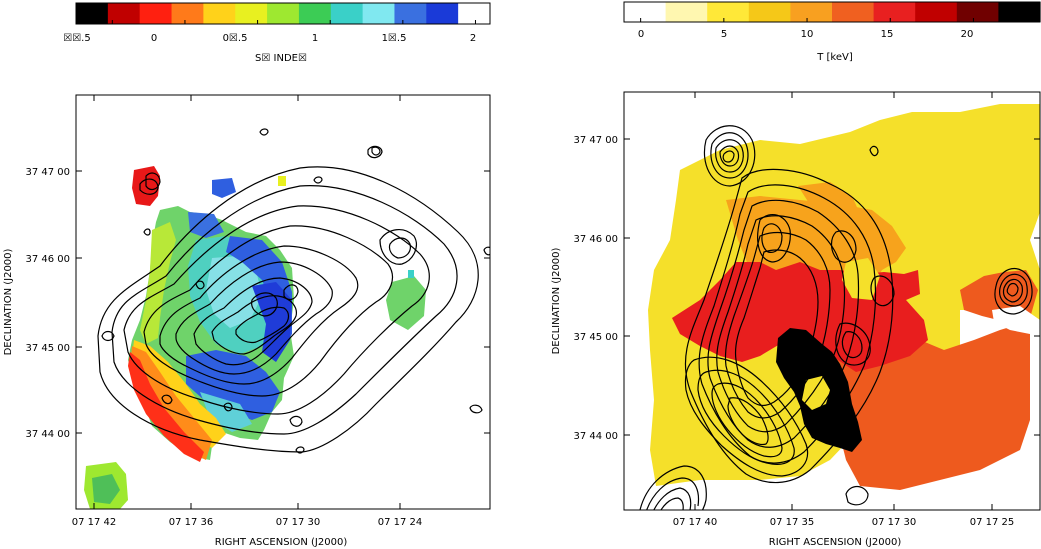 The image size is (1041, 549). Describe the element at coordinates (76, 38) in the screenshot. I see `left-colorbar-tick-label: ☒☒.5` at that location.